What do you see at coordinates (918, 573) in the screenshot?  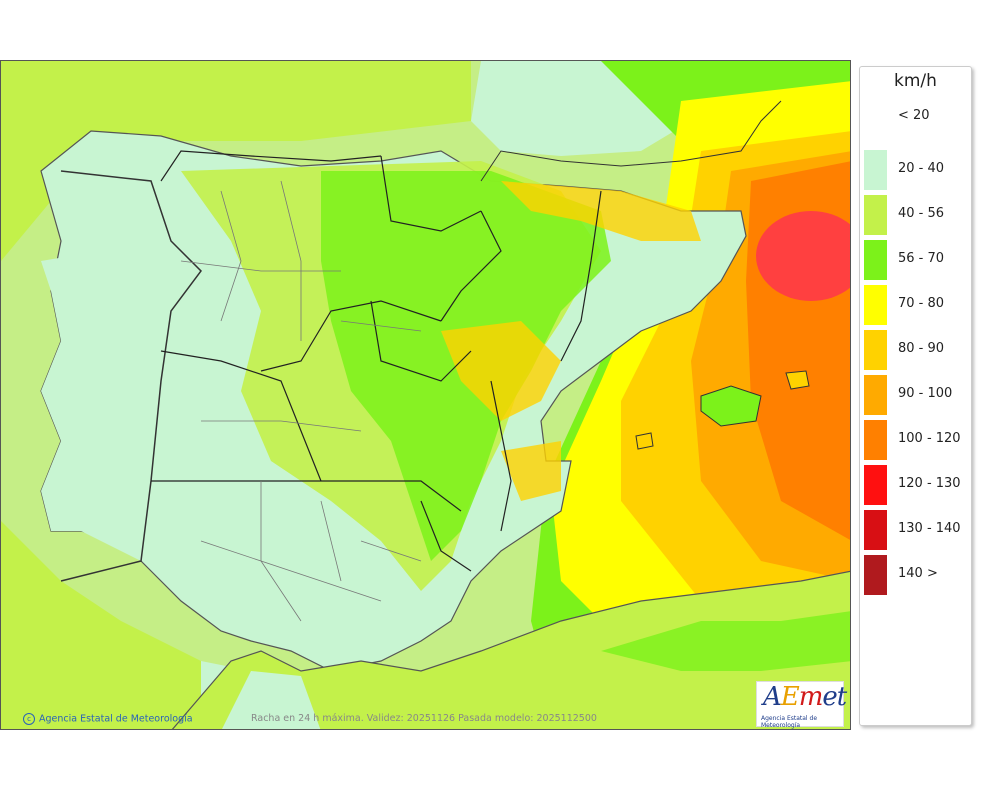 I see `legend-label: 140 >` at bounding box center [918, 573].